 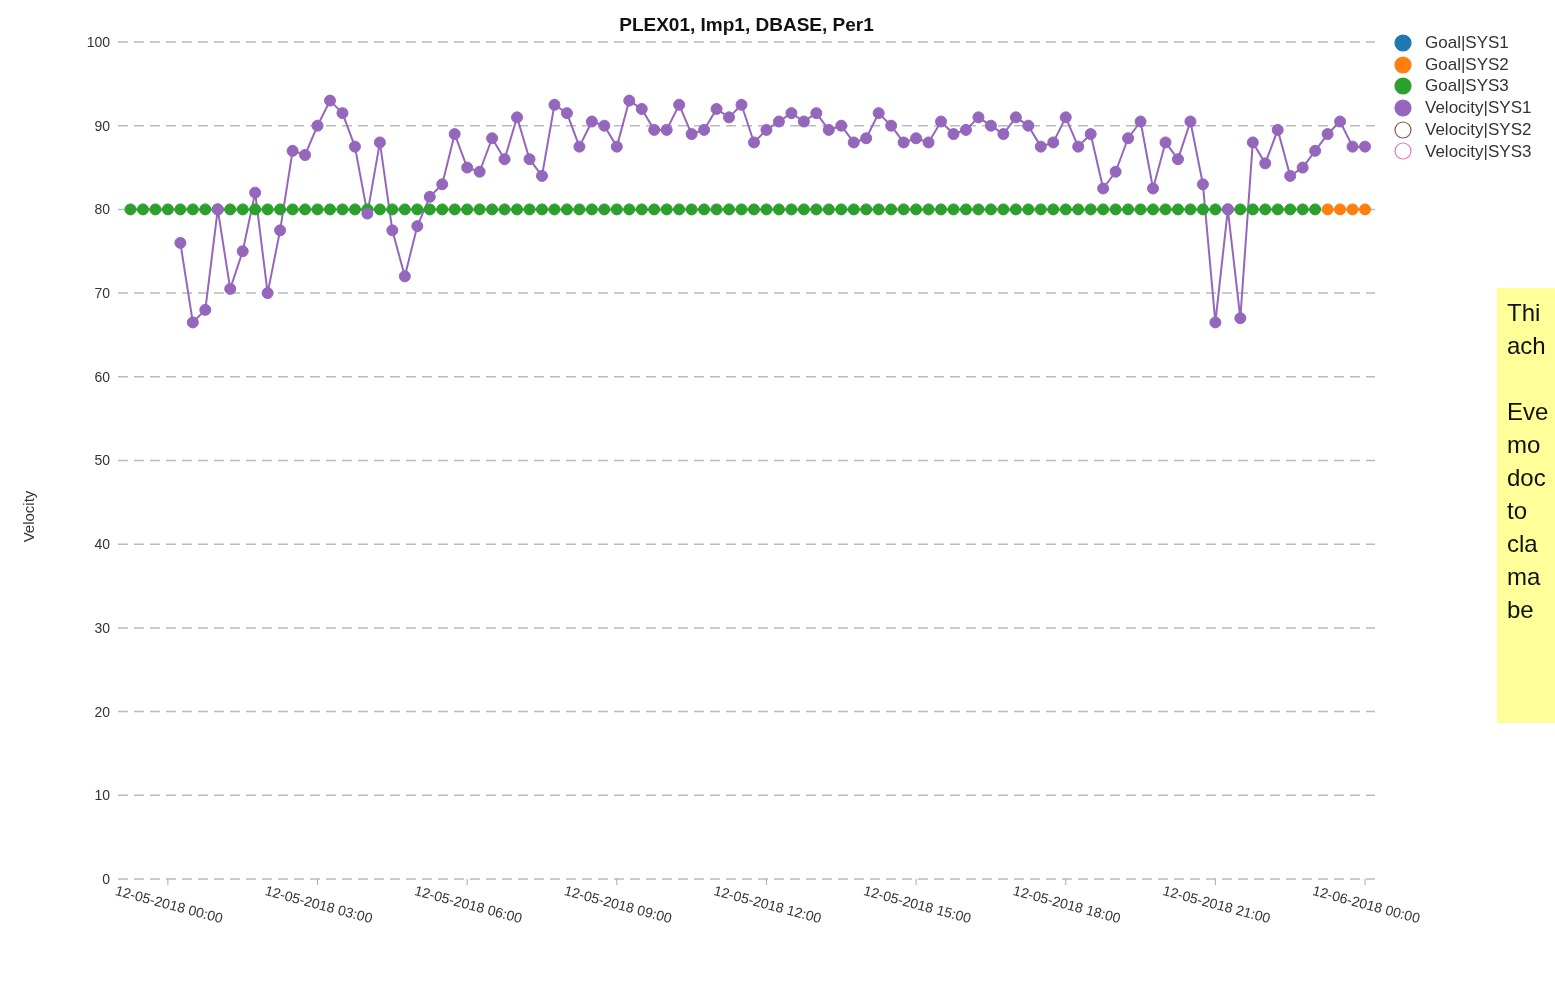 What do you see at coordinates (102, 627) in the screenshot?
I see `y-tick-label: 30` at bounding box center [102, 627].